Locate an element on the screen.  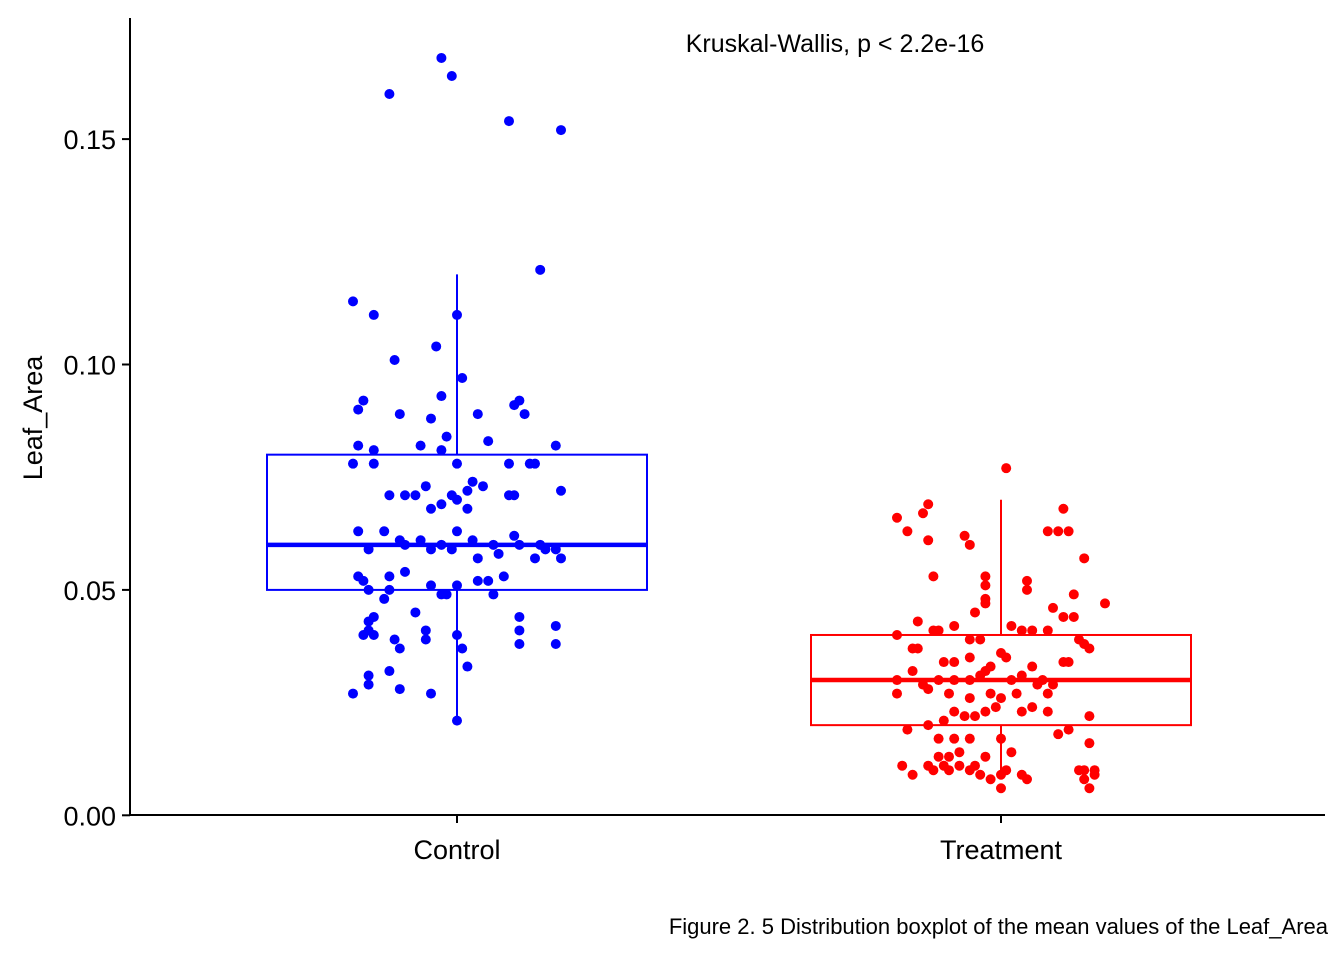
test-annotation: Kruskal-Wallis, p < 2.2e-16 is located at coordinates (835, 44).